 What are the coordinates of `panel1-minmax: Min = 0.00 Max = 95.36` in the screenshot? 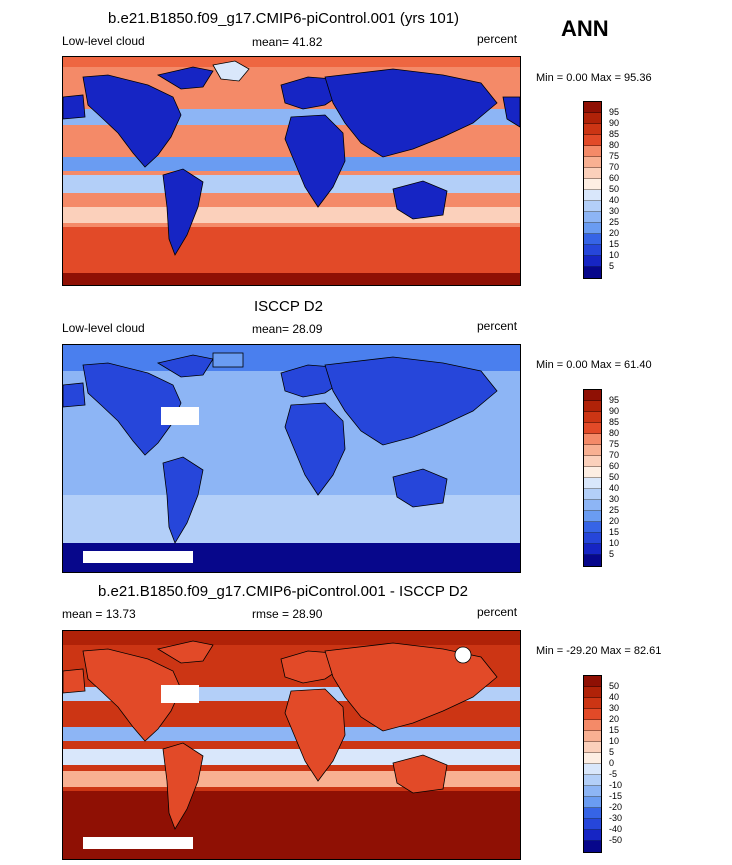 It's located at (594, 78).